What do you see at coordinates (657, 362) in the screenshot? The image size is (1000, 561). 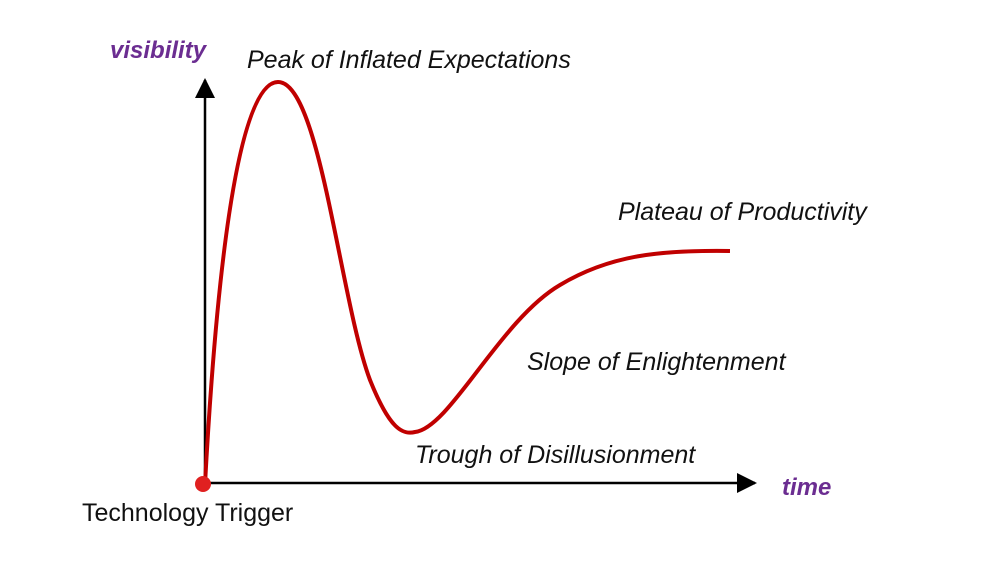 I see `phase-label: Slope of Enlightenment` at bounding box center [657, 362].